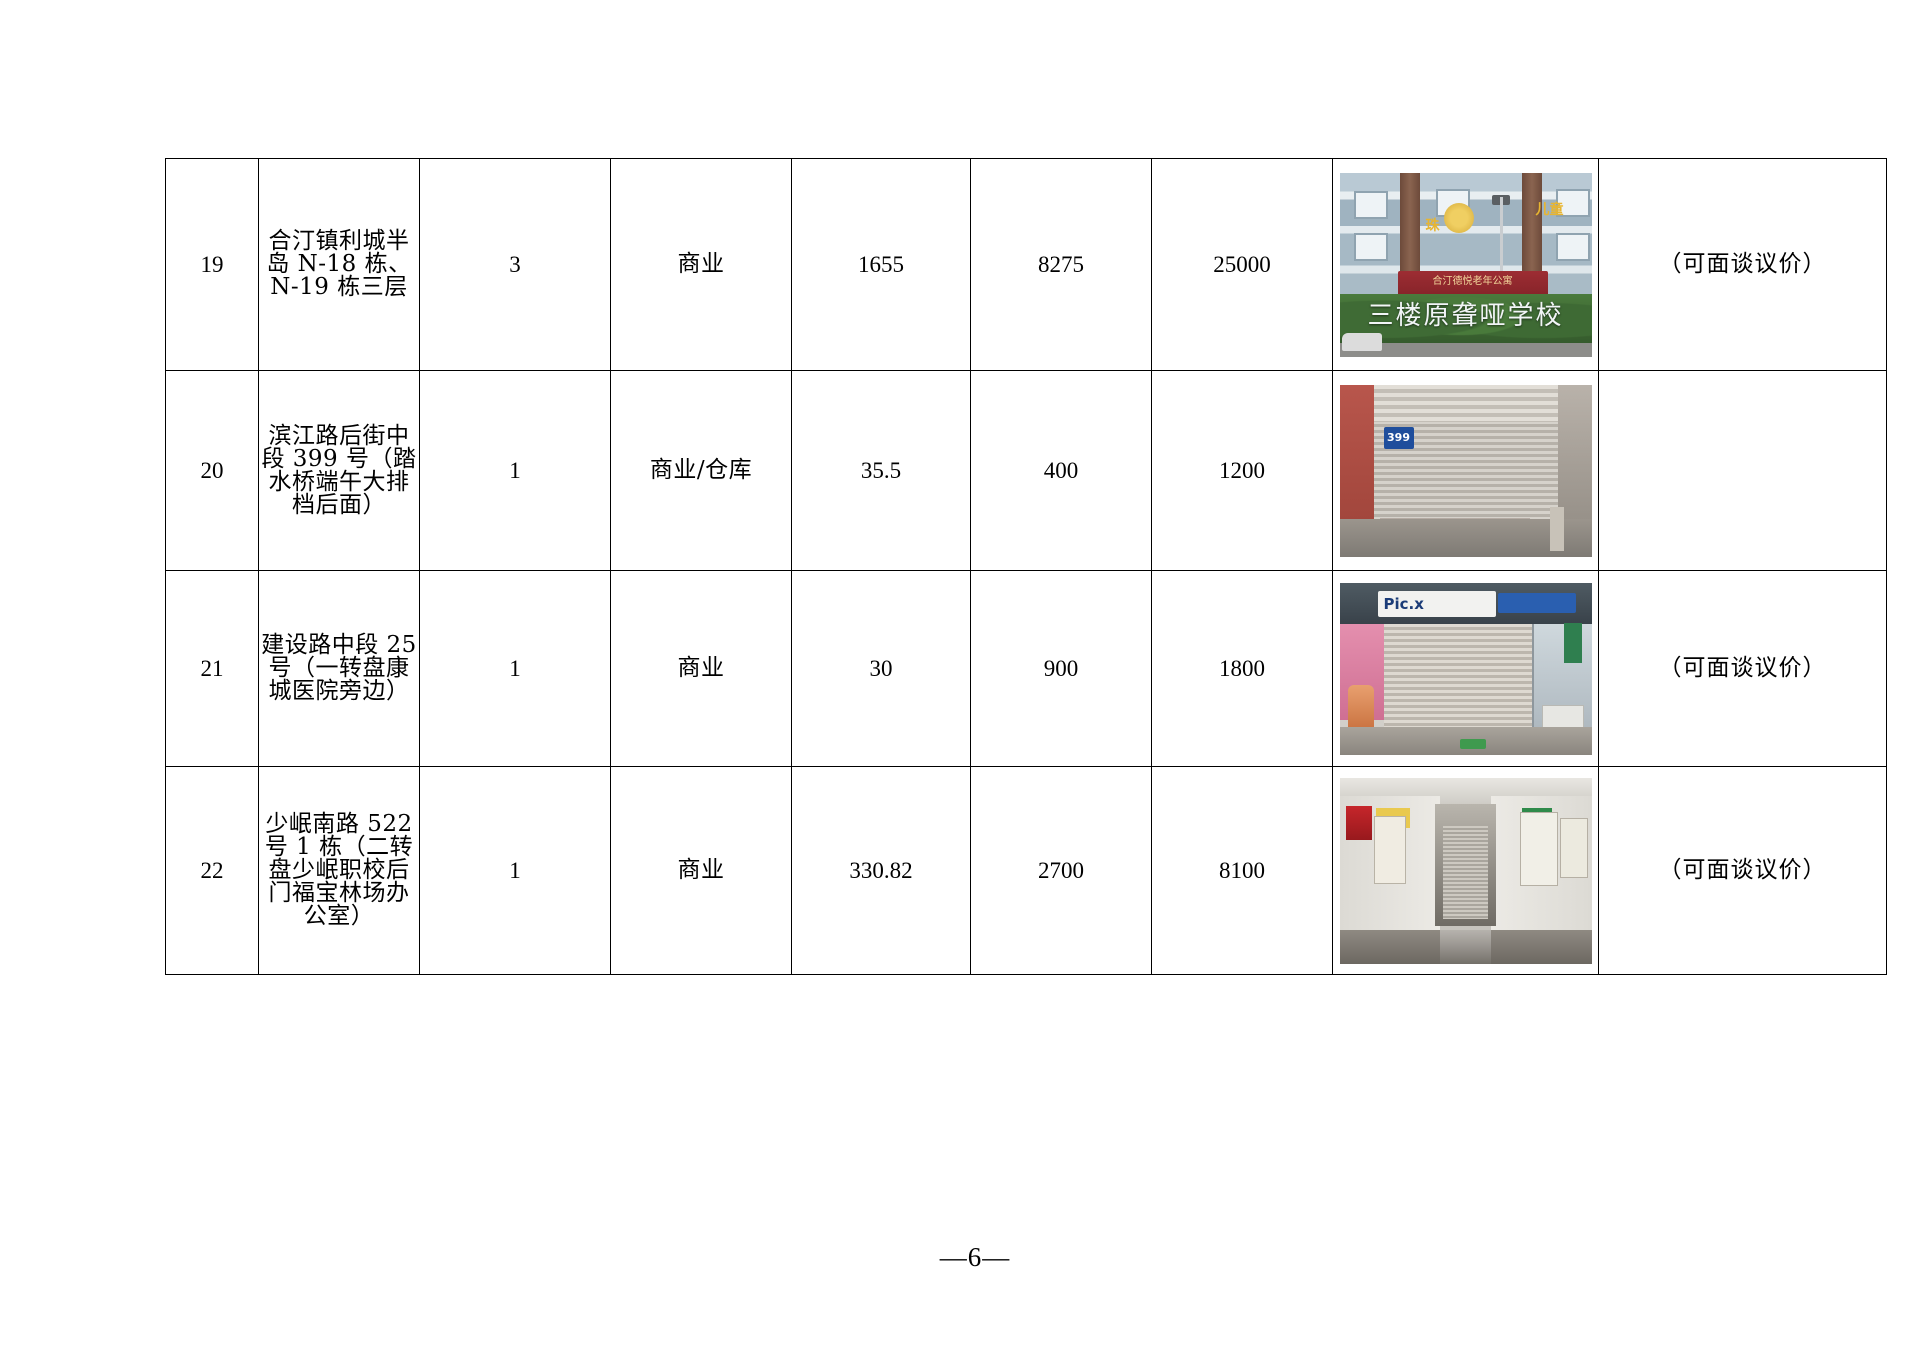 This screenshot has width=1920, height=1357. I want to click on sign-side-right: 儿童, so click(1549, 209).